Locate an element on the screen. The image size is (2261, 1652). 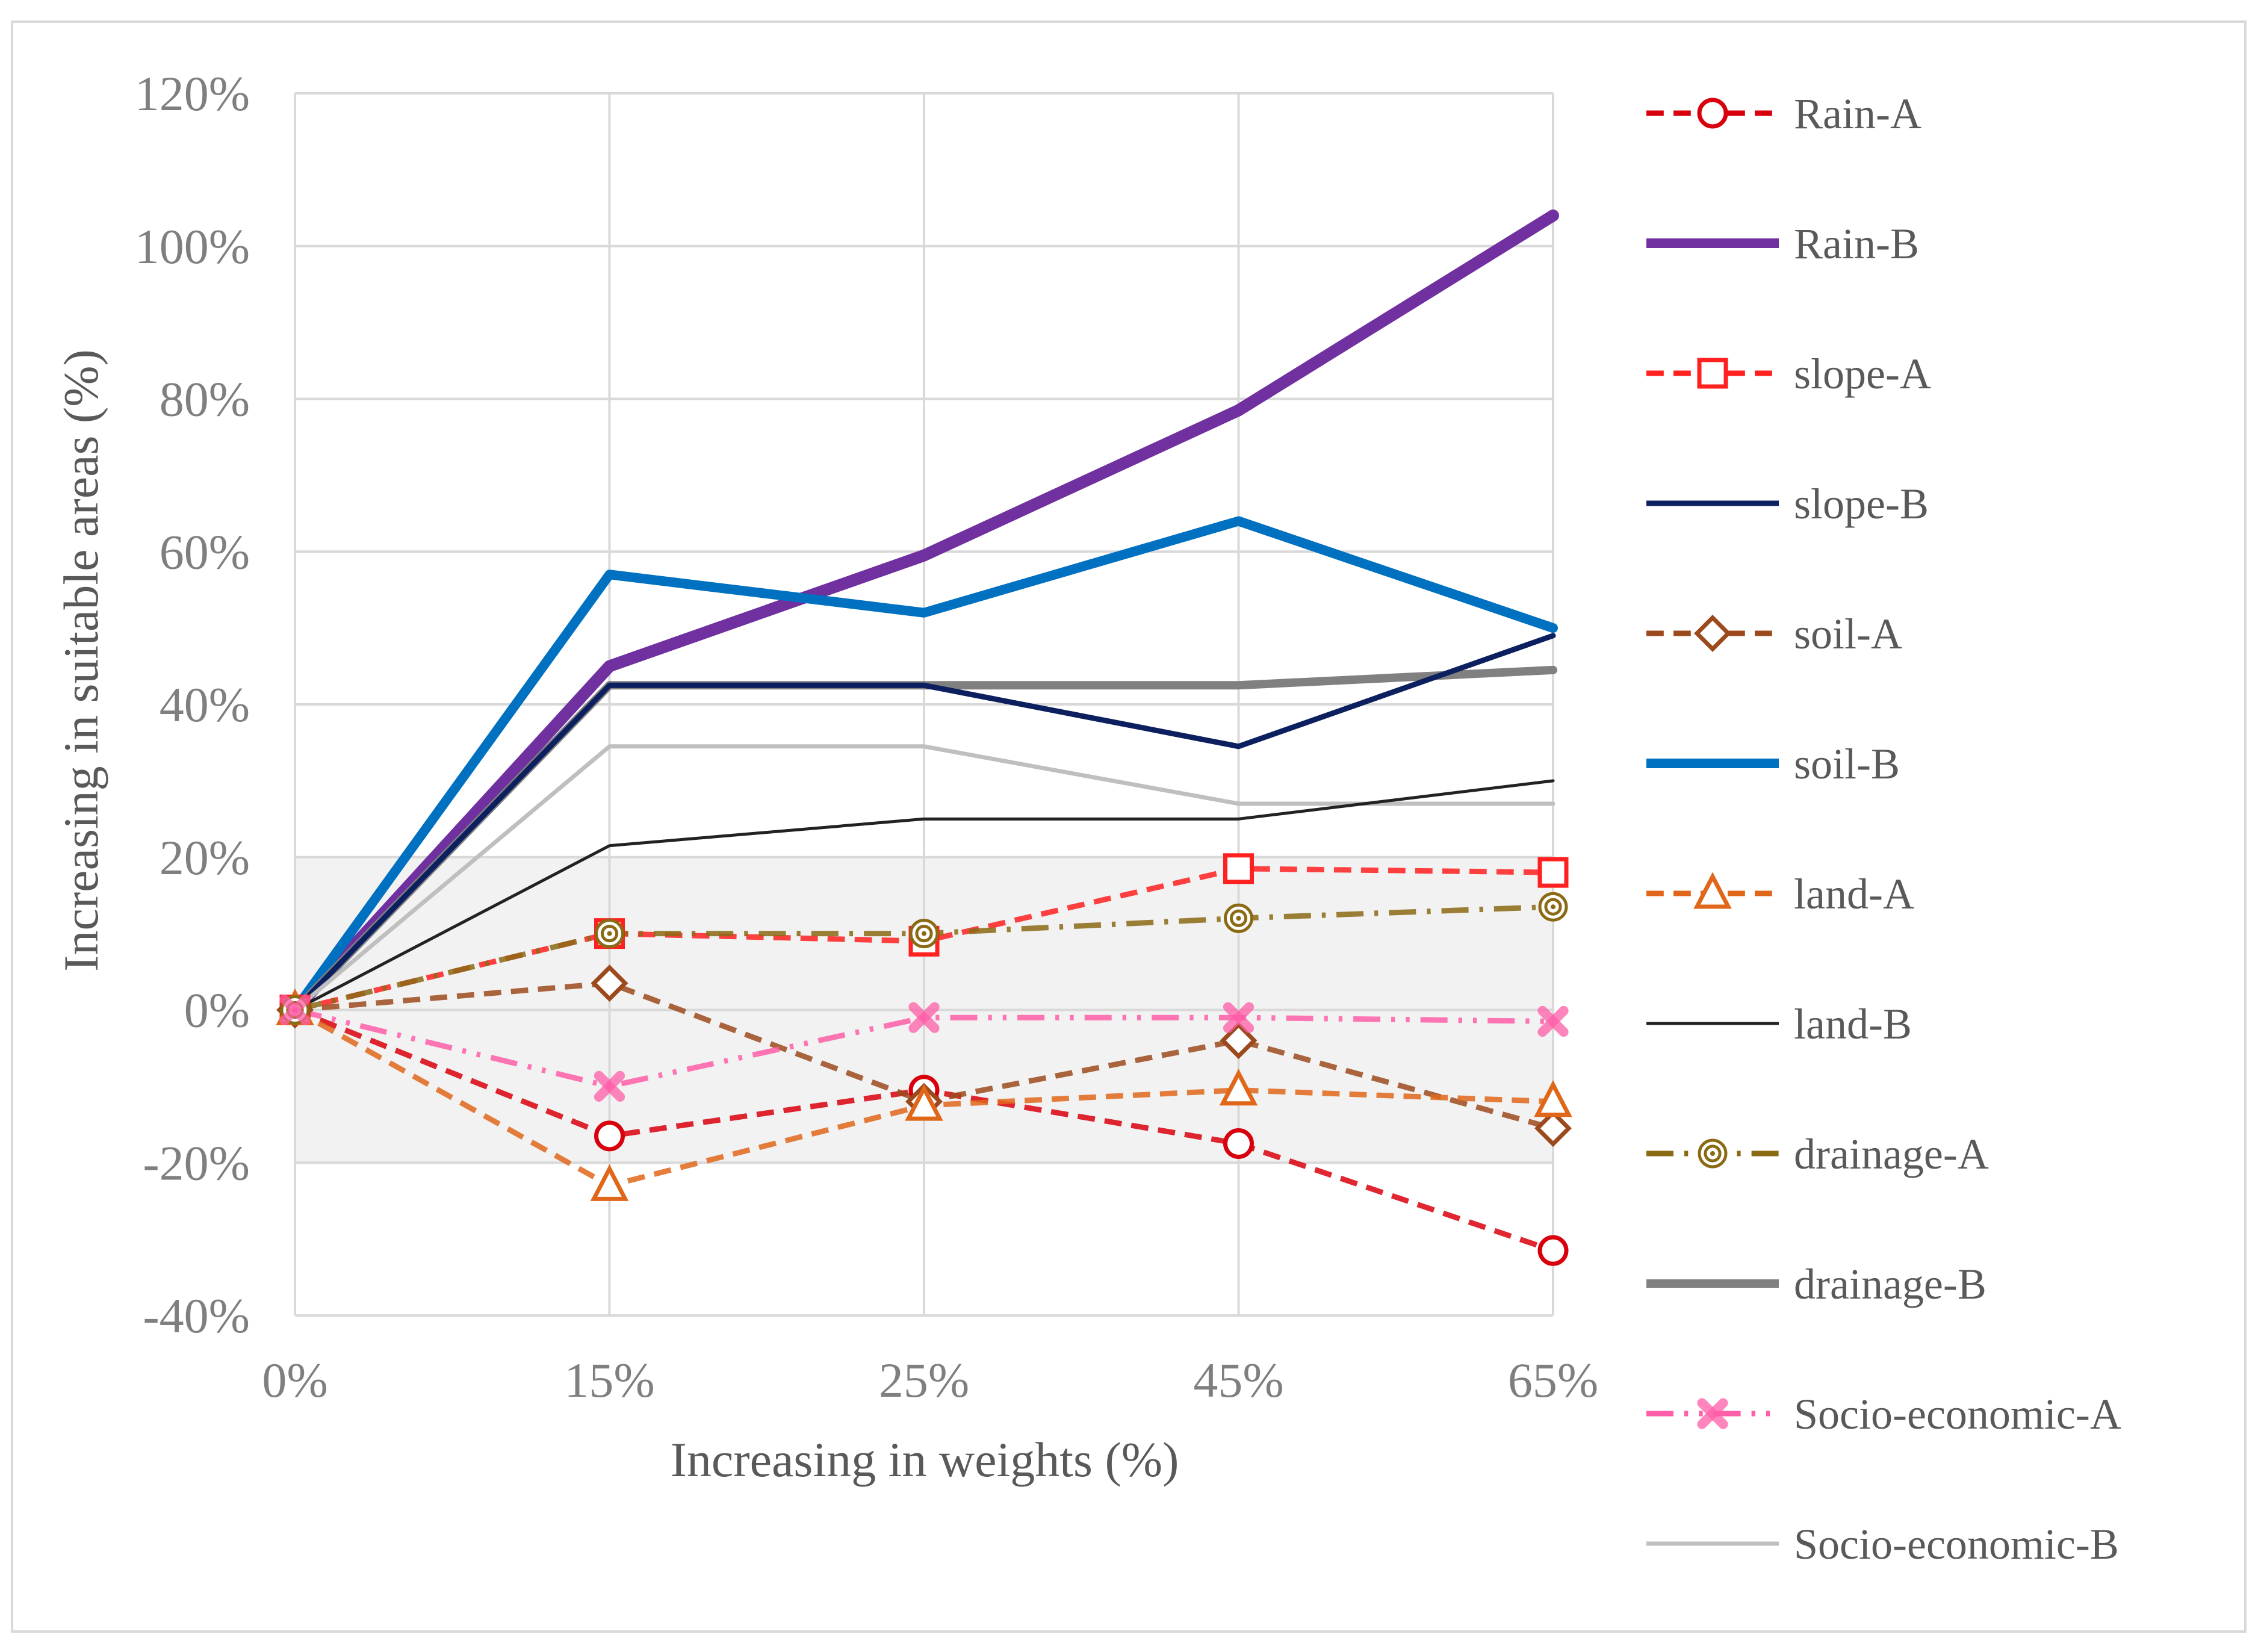
series-line-slope-b is located at coordinates (924, 823).